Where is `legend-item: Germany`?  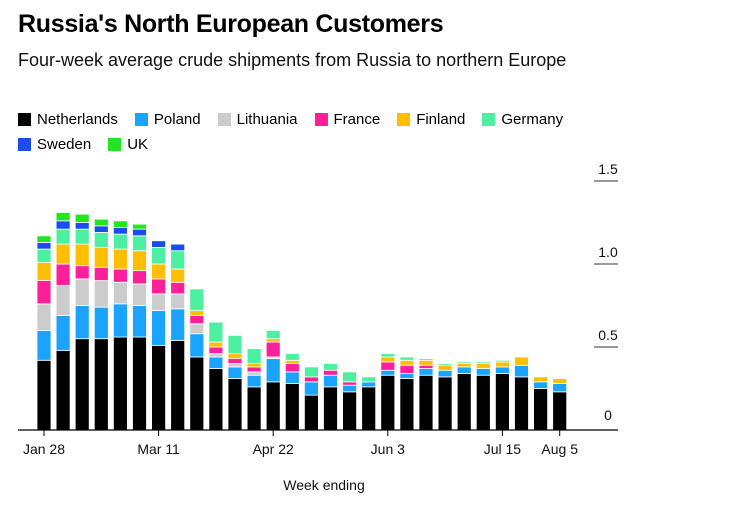
legend-item: Germany is located at coordinates (522, 119).